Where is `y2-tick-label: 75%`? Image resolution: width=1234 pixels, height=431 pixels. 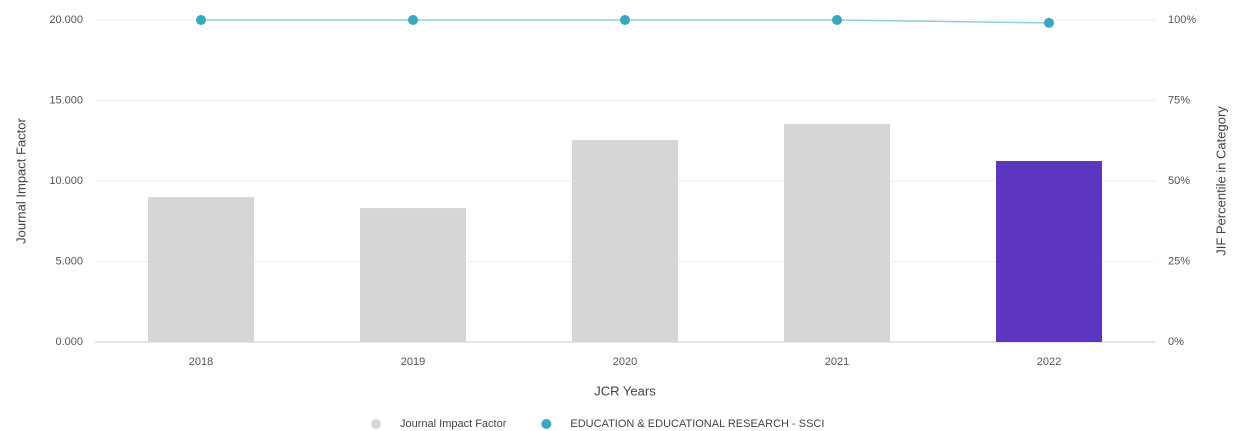 y2-tick-label: 75% is located at coordinates (1179, 100).